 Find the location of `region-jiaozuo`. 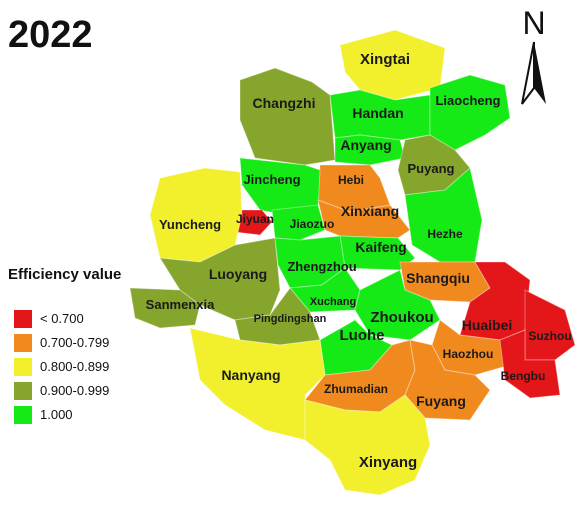

region-jiaozuo is located at coordinates (298, 222).